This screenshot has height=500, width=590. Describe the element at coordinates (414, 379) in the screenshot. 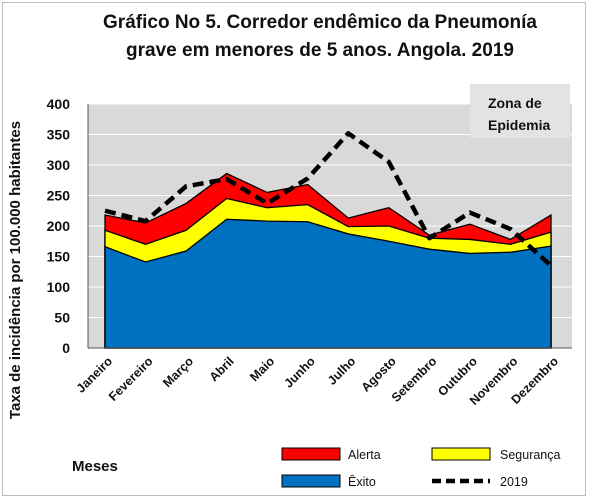

I see `x-tick-label: Setembro` at that location.